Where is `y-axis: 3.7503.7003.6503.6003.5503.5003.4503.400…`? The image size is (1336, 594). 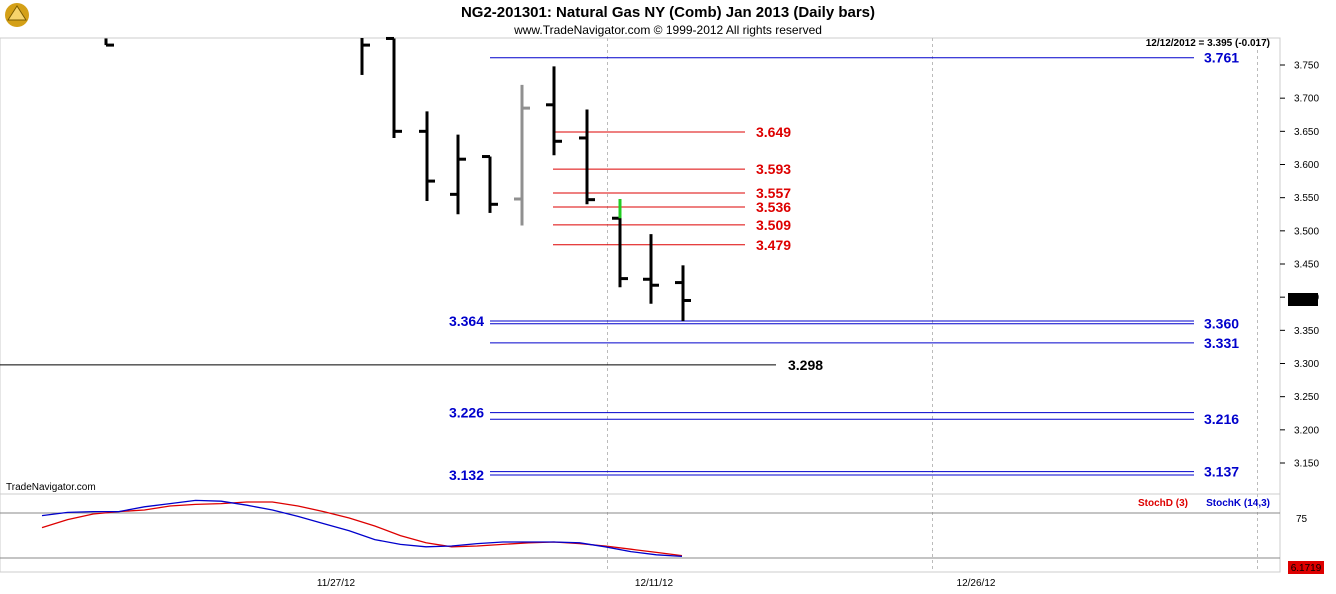
y-axis: 3.7503.7003.6503.6003.5503.5003.4503.400… is located at coordinates (1299, 265).